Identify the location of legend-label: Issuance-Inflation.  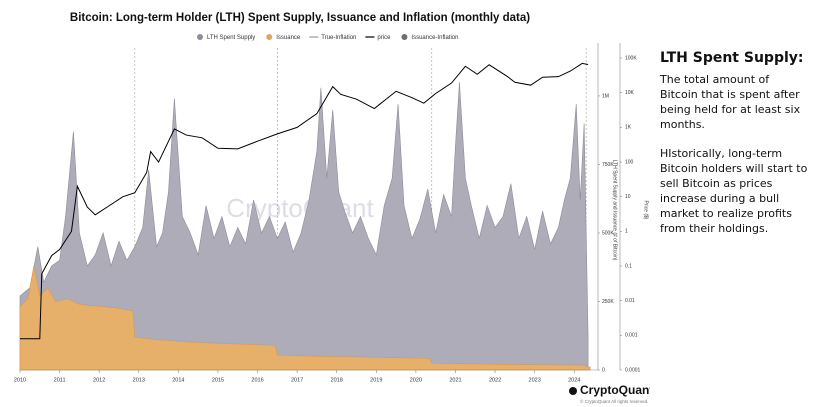
(434, 38).